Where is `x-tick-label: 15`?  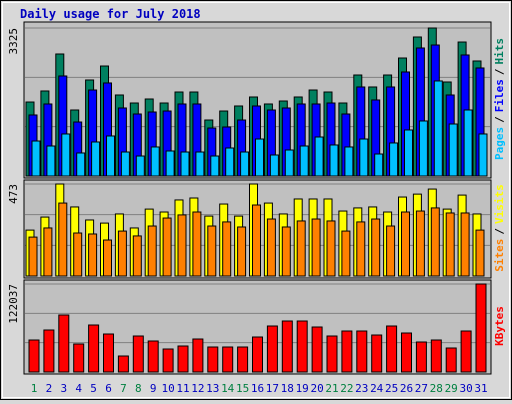 x-tick-label: 15 is located at coordinates (242, 388).